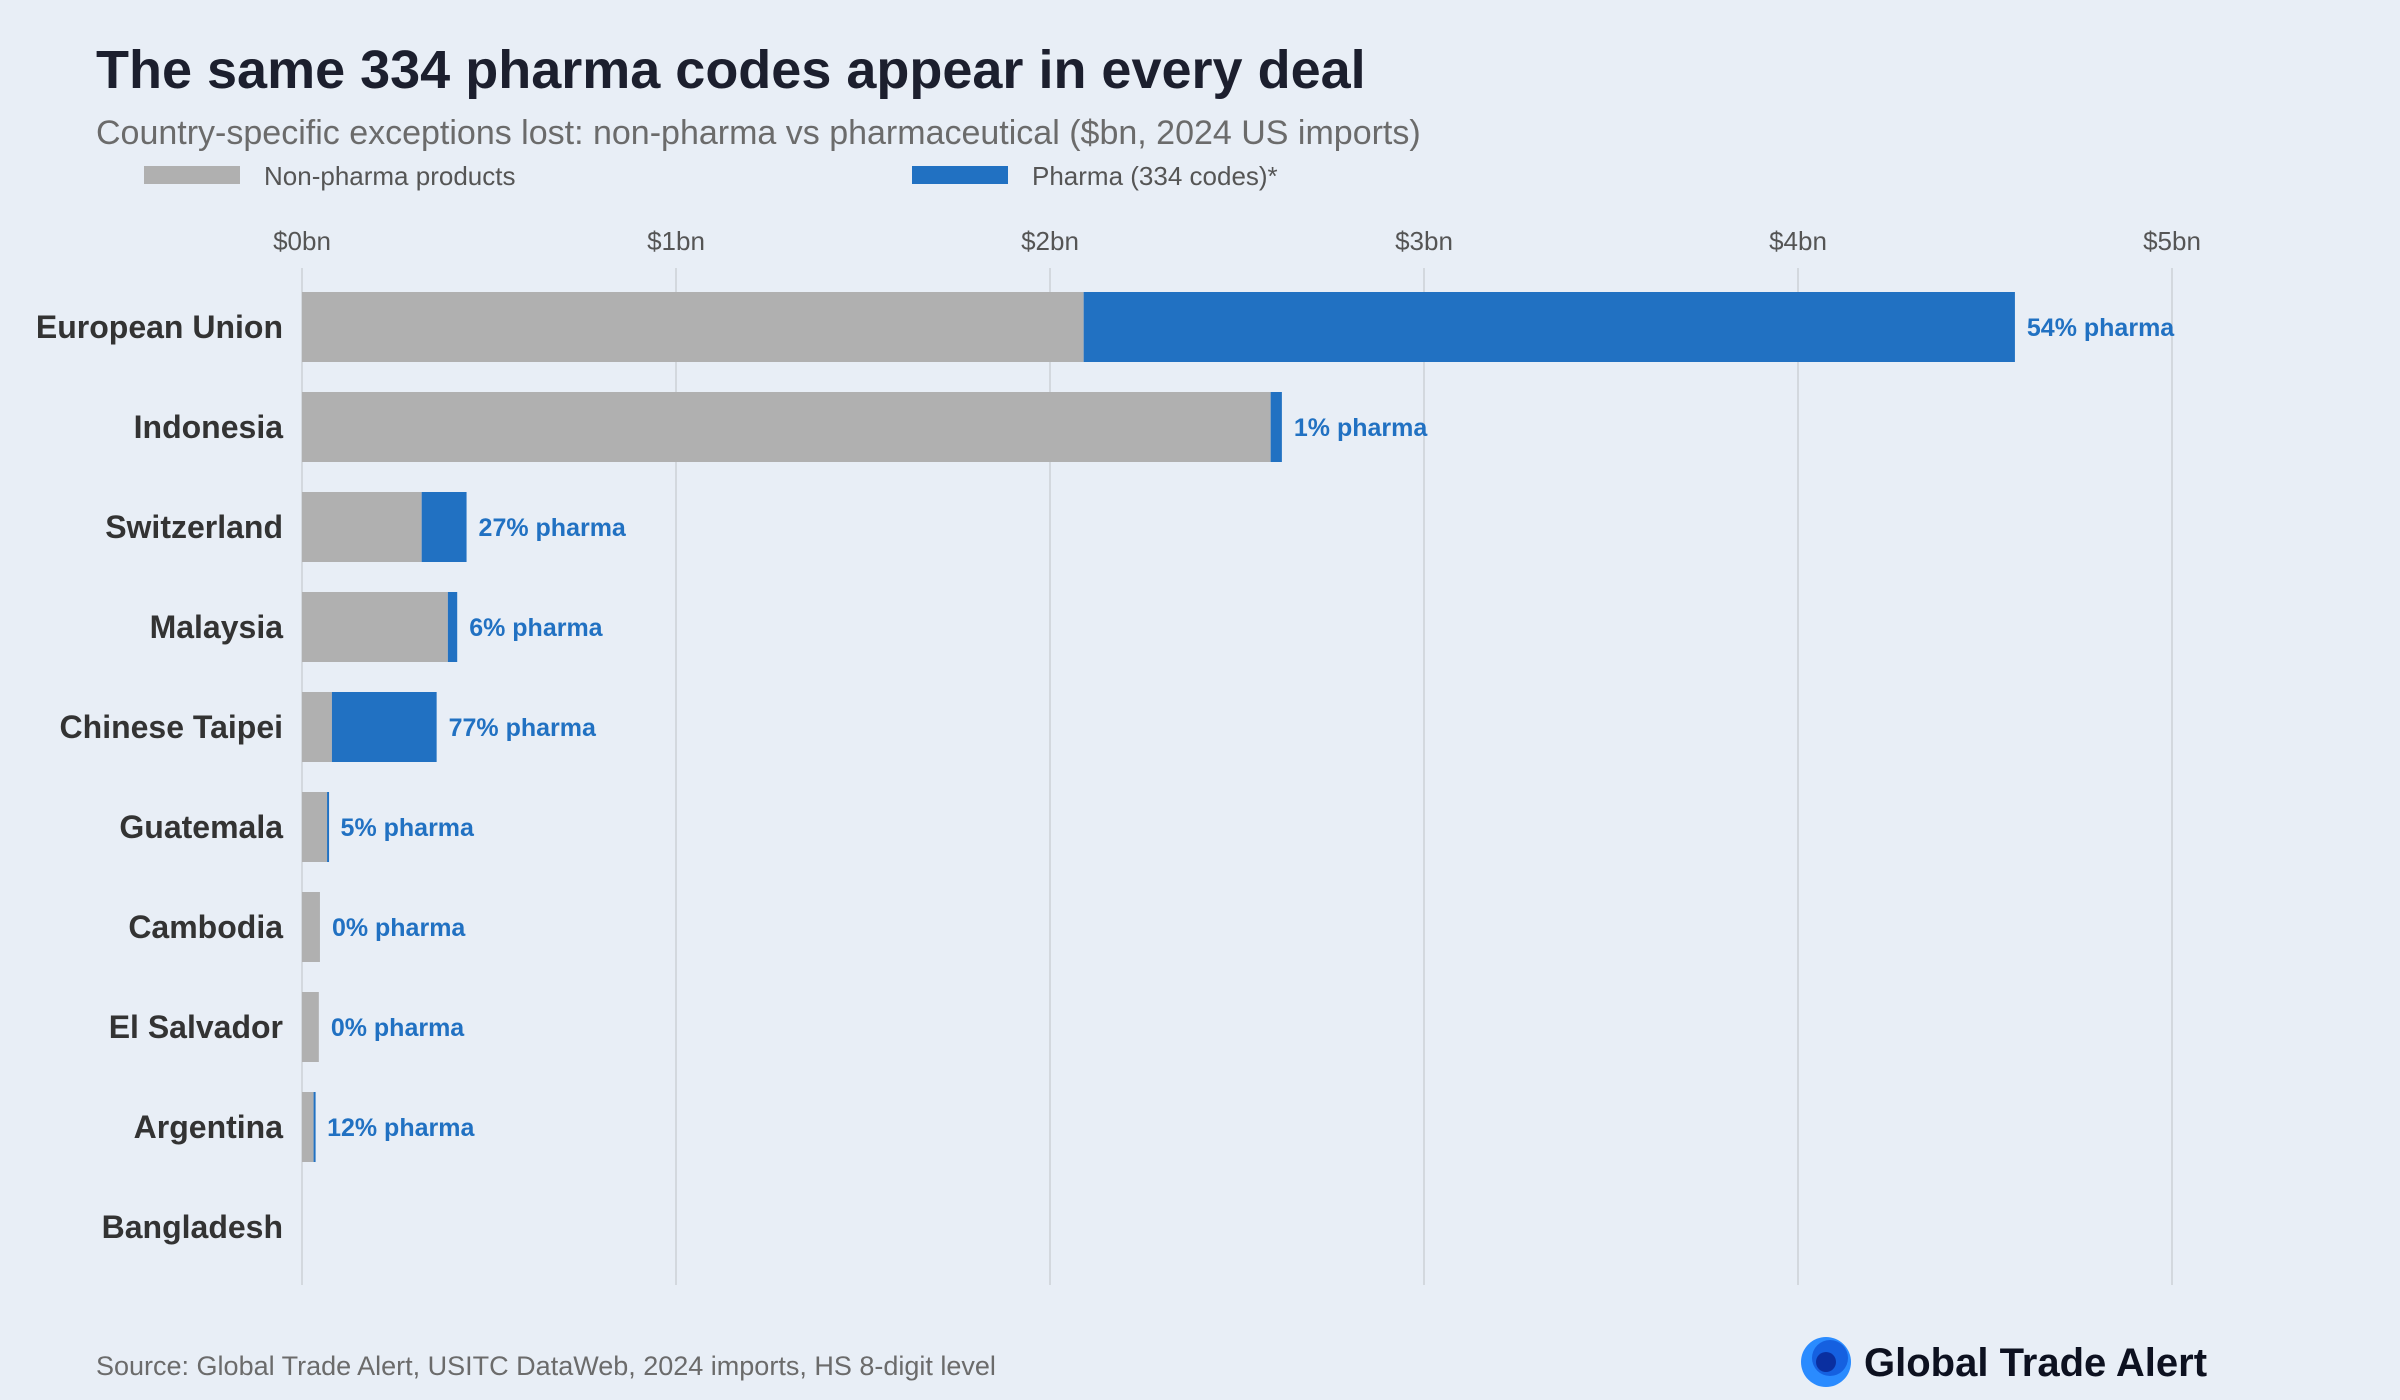 The height and width of the screenshot is (1400, 2400). Describe the element at coordinates (192, 1227) in the screenshot. I see `category-label: Bangladesh` at that location.